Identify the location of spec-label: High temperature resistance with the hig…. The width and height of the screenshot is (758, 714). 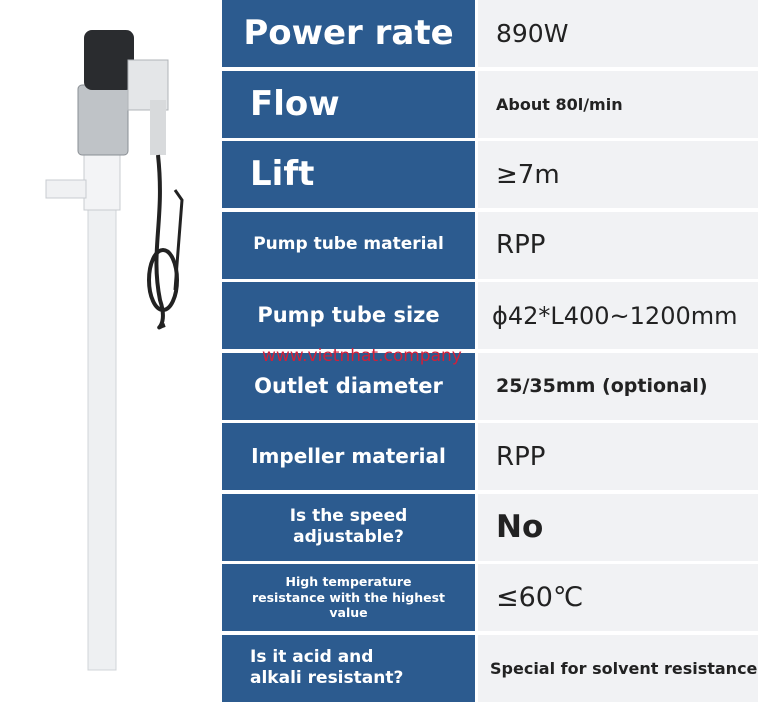
(348, 597).